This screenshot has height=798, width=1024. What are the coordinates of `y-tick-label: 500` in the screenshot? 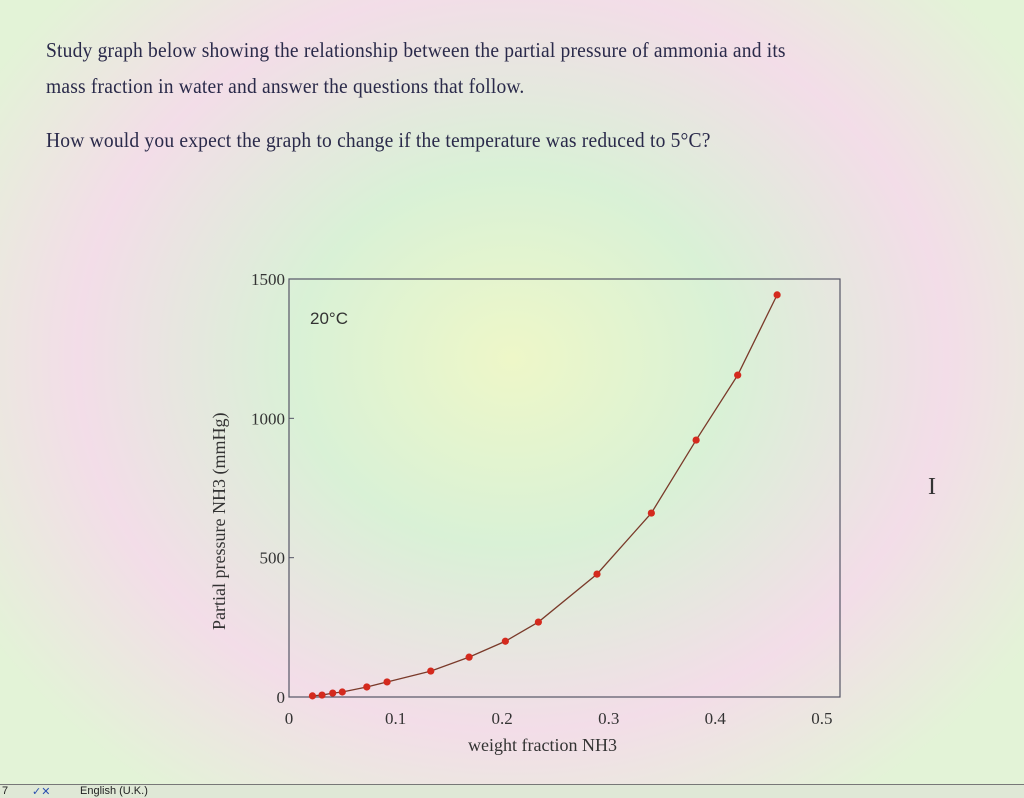 It's located at (273, 558).